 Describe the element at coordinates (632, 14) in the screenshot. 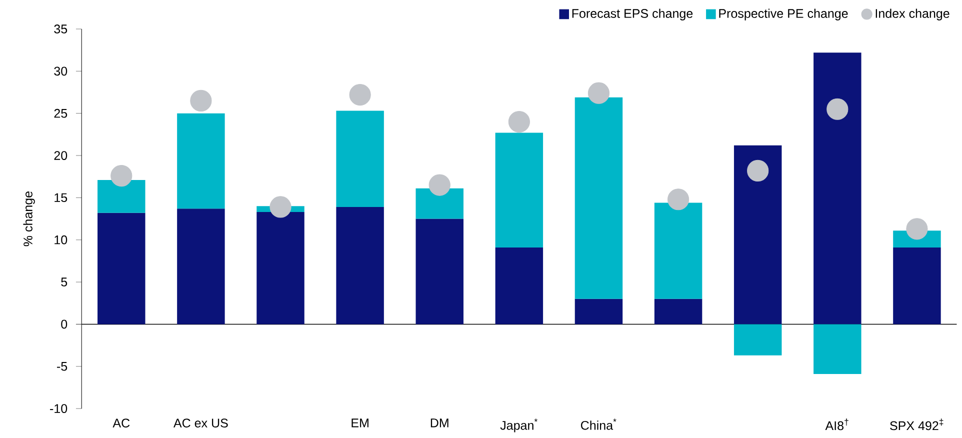

I see `legend-label: Forecast EPS change` at that location.